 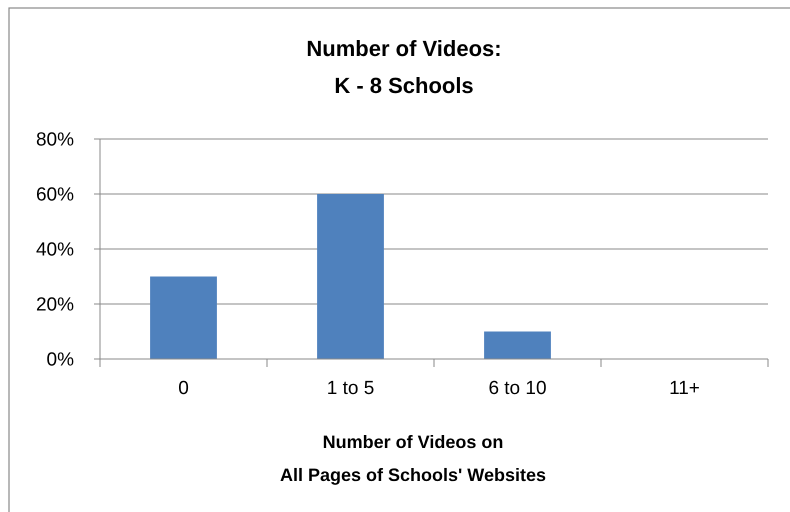 I want to click on x-tick-label: 6 to 10, so click(x=517, y=388).